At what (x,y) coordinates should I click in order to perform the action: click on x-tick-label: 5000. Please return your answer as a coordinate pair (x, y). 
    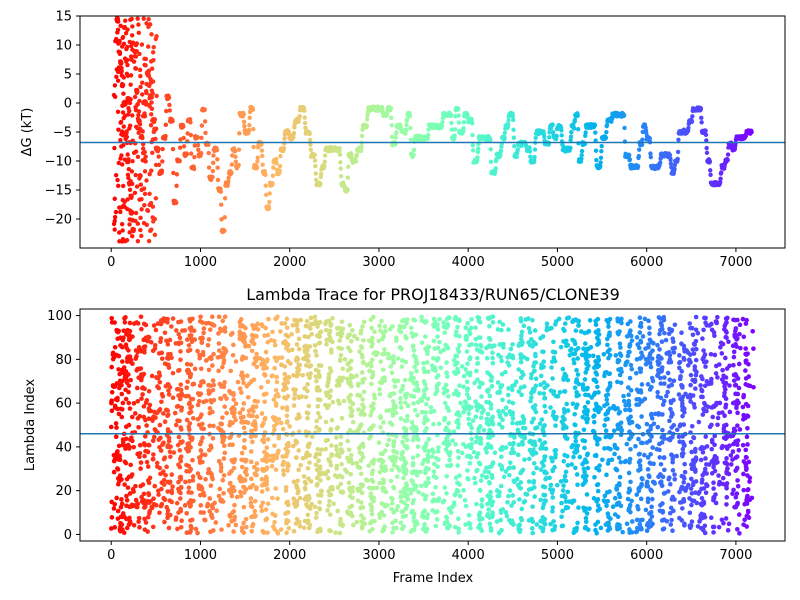
    Looking at the image, I should click on (557, 262).